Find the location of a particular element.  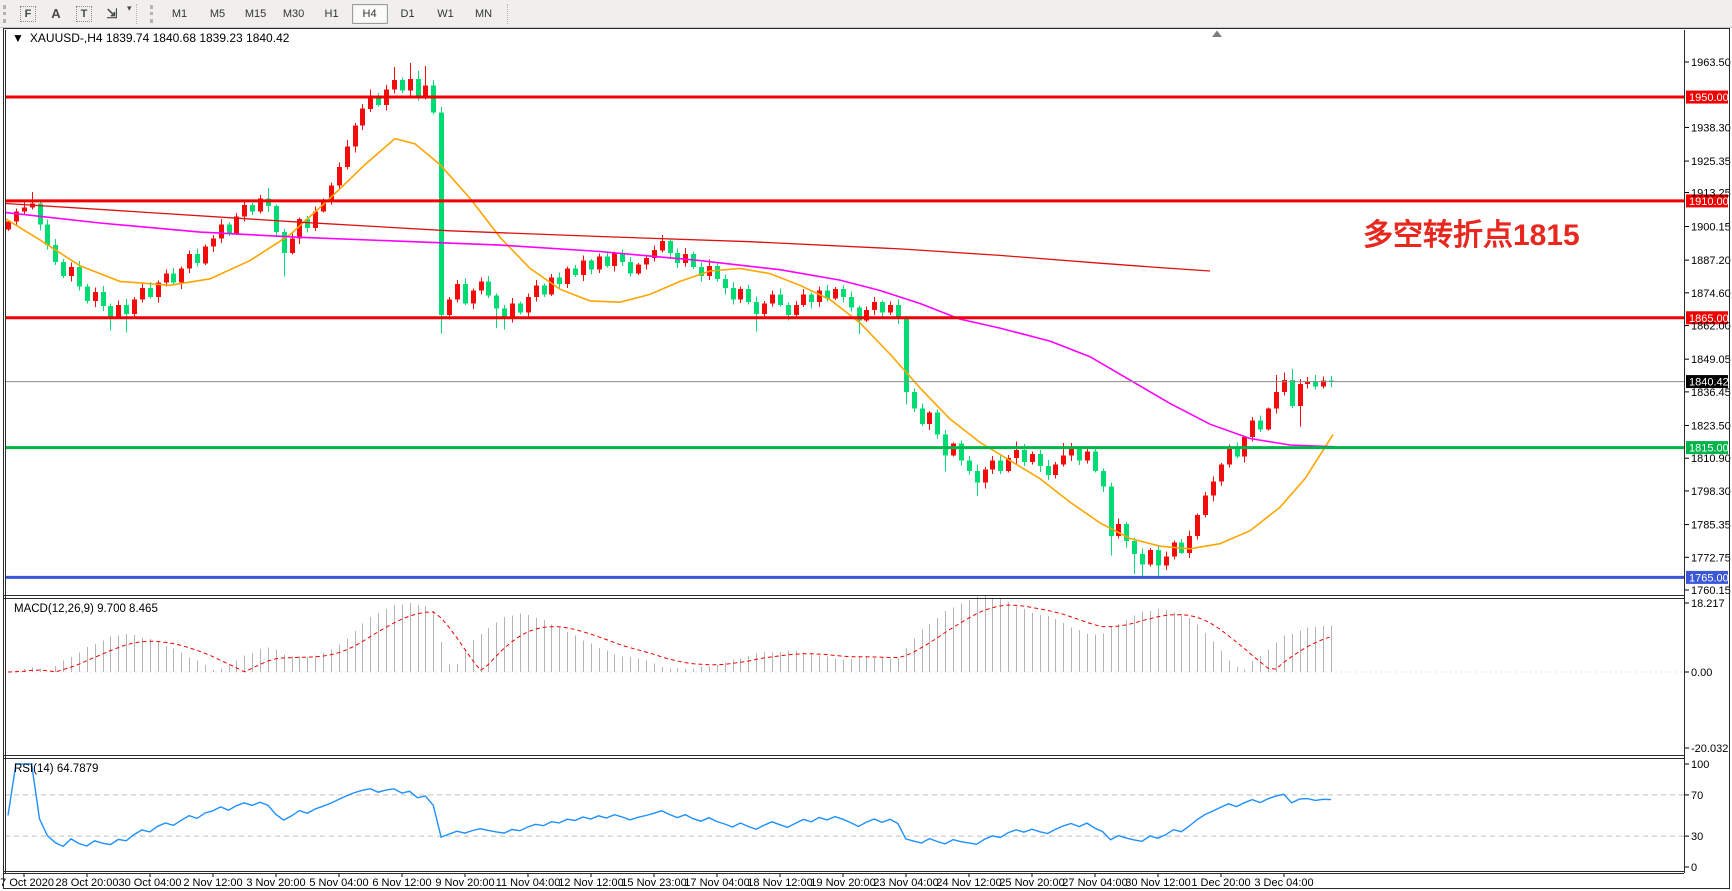

hline-1950-label is located at coordinates (1707, 97).